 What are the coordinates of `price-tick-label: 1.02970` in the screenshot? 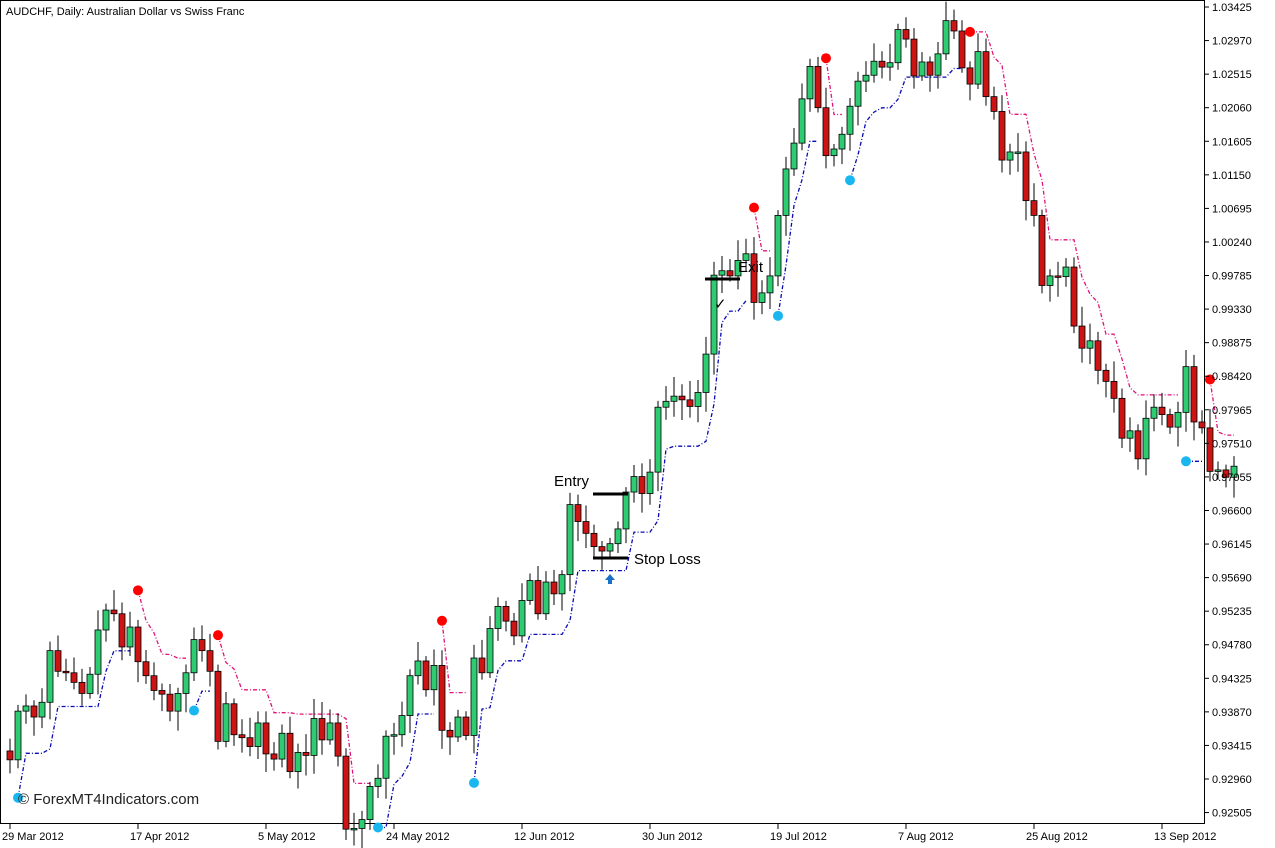 It's located at (1232, 42).